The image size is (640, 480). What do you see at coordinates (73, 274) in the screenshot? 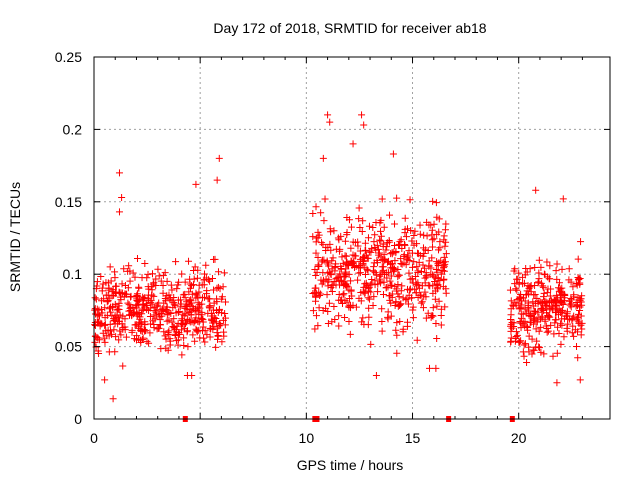
I see `y-tick-label: 0.1` at bounding box center [73, 274].